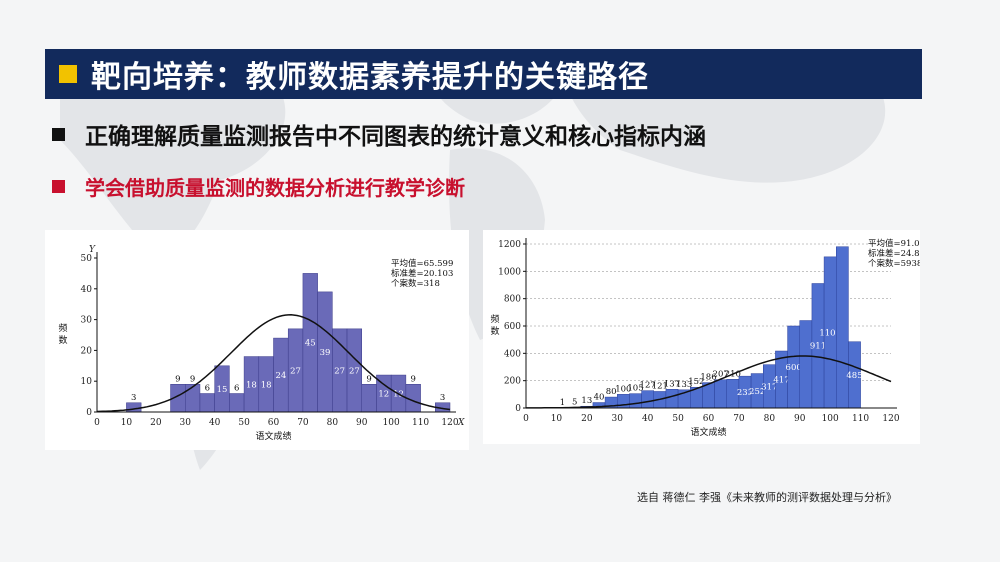 This screenshot has width=1000, height=562. What do you see at coordinates (860, 419) in the screenshot?
I see `chart2-x-tick-label: 110` at bounding box center [860, 419].